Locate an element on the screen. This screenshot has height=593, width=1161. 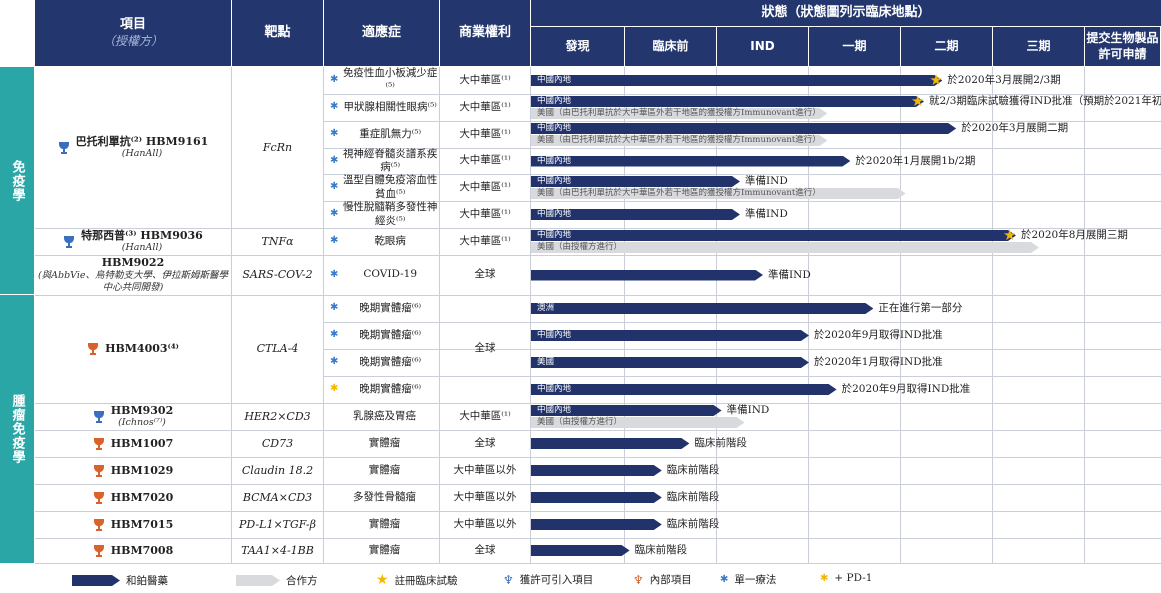
header-status: 狀態（狀態圖列示臨床地點） is located at coordinates (846, 13).